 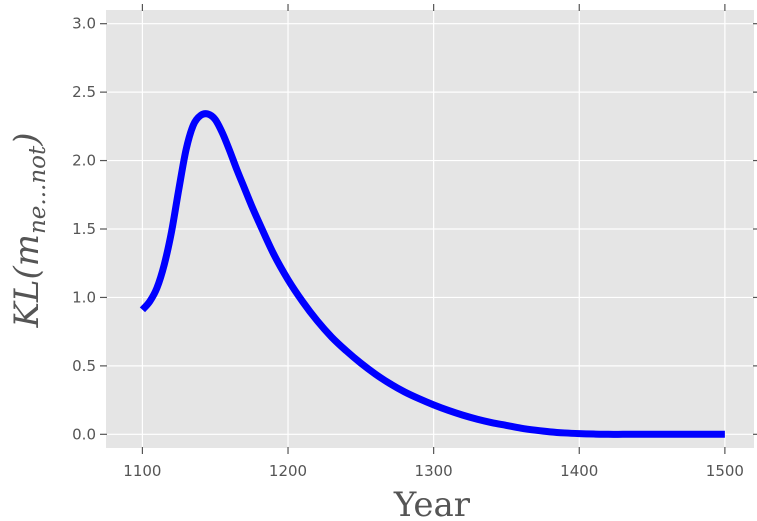 What do you see at coordinates (84, 161) in the screenshot?
I see `y-tick-label: 2.0` at bounding box center [84, 161].